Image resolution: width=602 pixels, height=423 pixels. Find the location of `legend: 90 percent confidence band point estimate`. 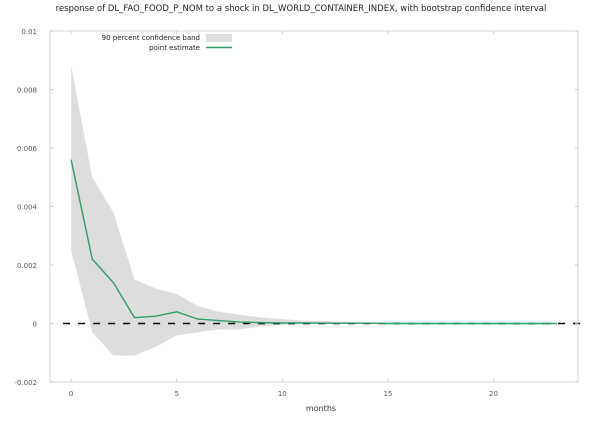

legend: 90 percent confidence band point estimate is located at coordinates (167, 43).